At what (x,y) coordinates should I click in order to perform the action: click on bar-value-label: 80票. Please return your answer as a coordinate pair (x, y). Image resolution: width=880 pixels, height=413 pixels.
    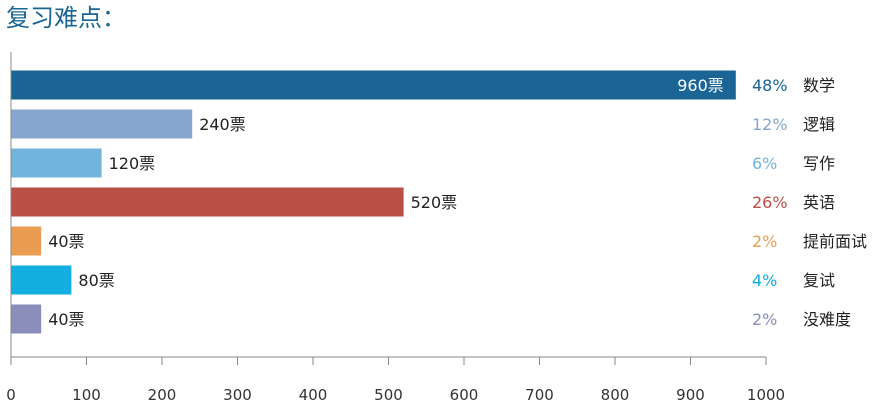
    Looking at the image, I should click on (96, 280).